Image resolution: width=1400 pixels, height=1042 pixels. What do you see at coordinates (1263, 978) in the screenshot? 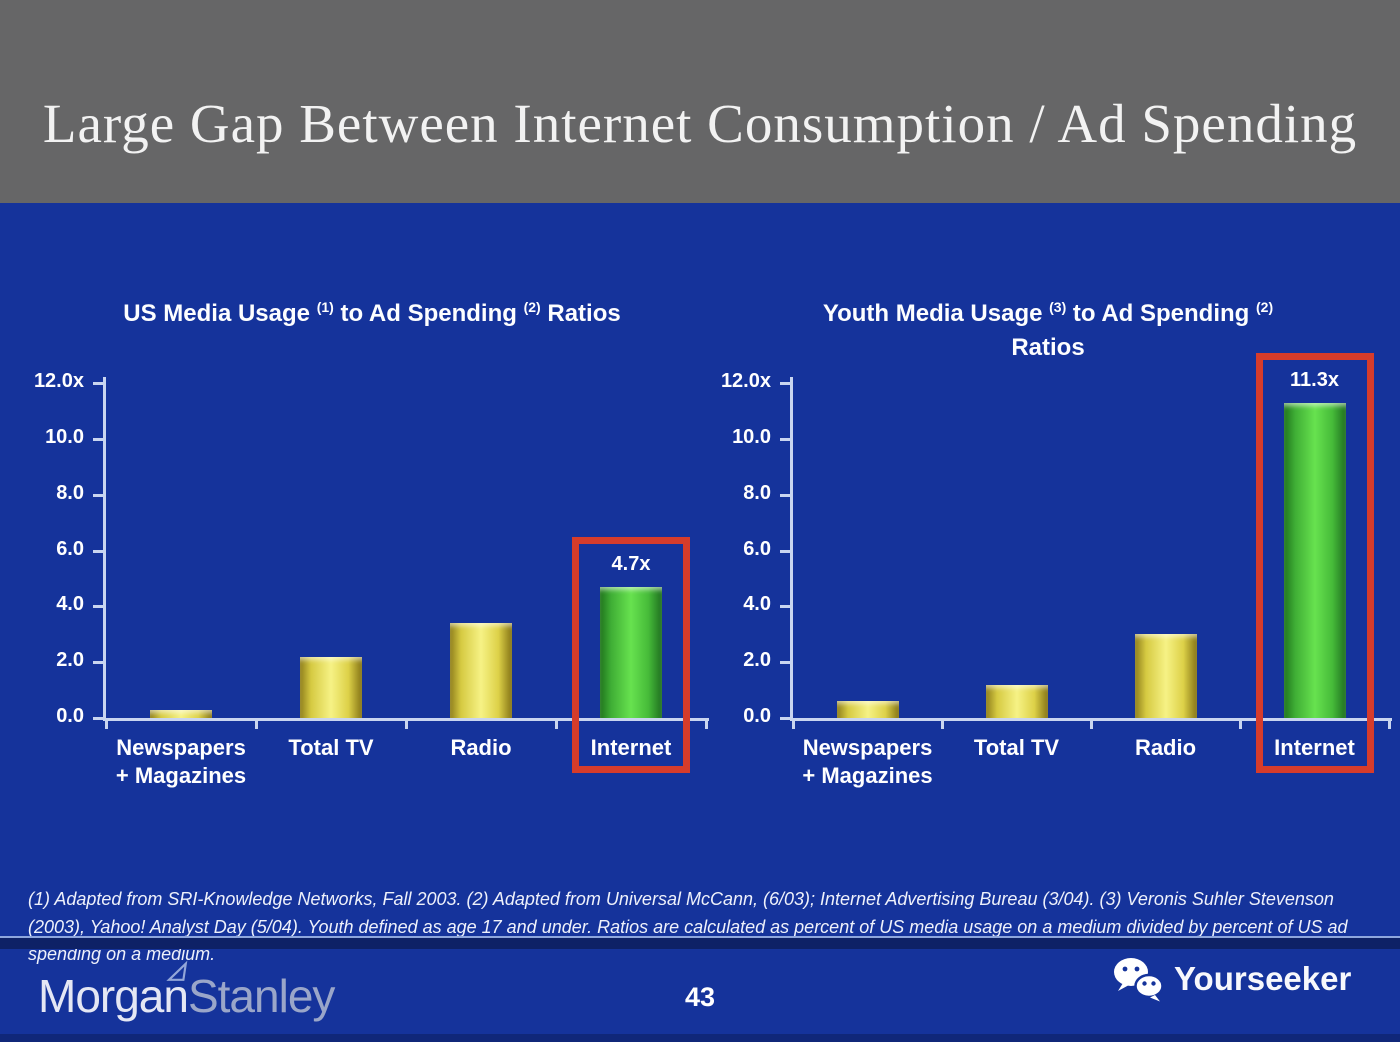
I see `yourseeker-label: Yourseeker` at bounding box center [1263, 978].